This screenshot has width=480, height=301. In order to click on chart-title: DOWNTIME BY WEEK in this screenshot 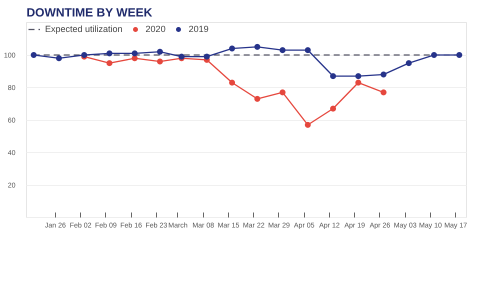, I will do `click(89, 13)`.